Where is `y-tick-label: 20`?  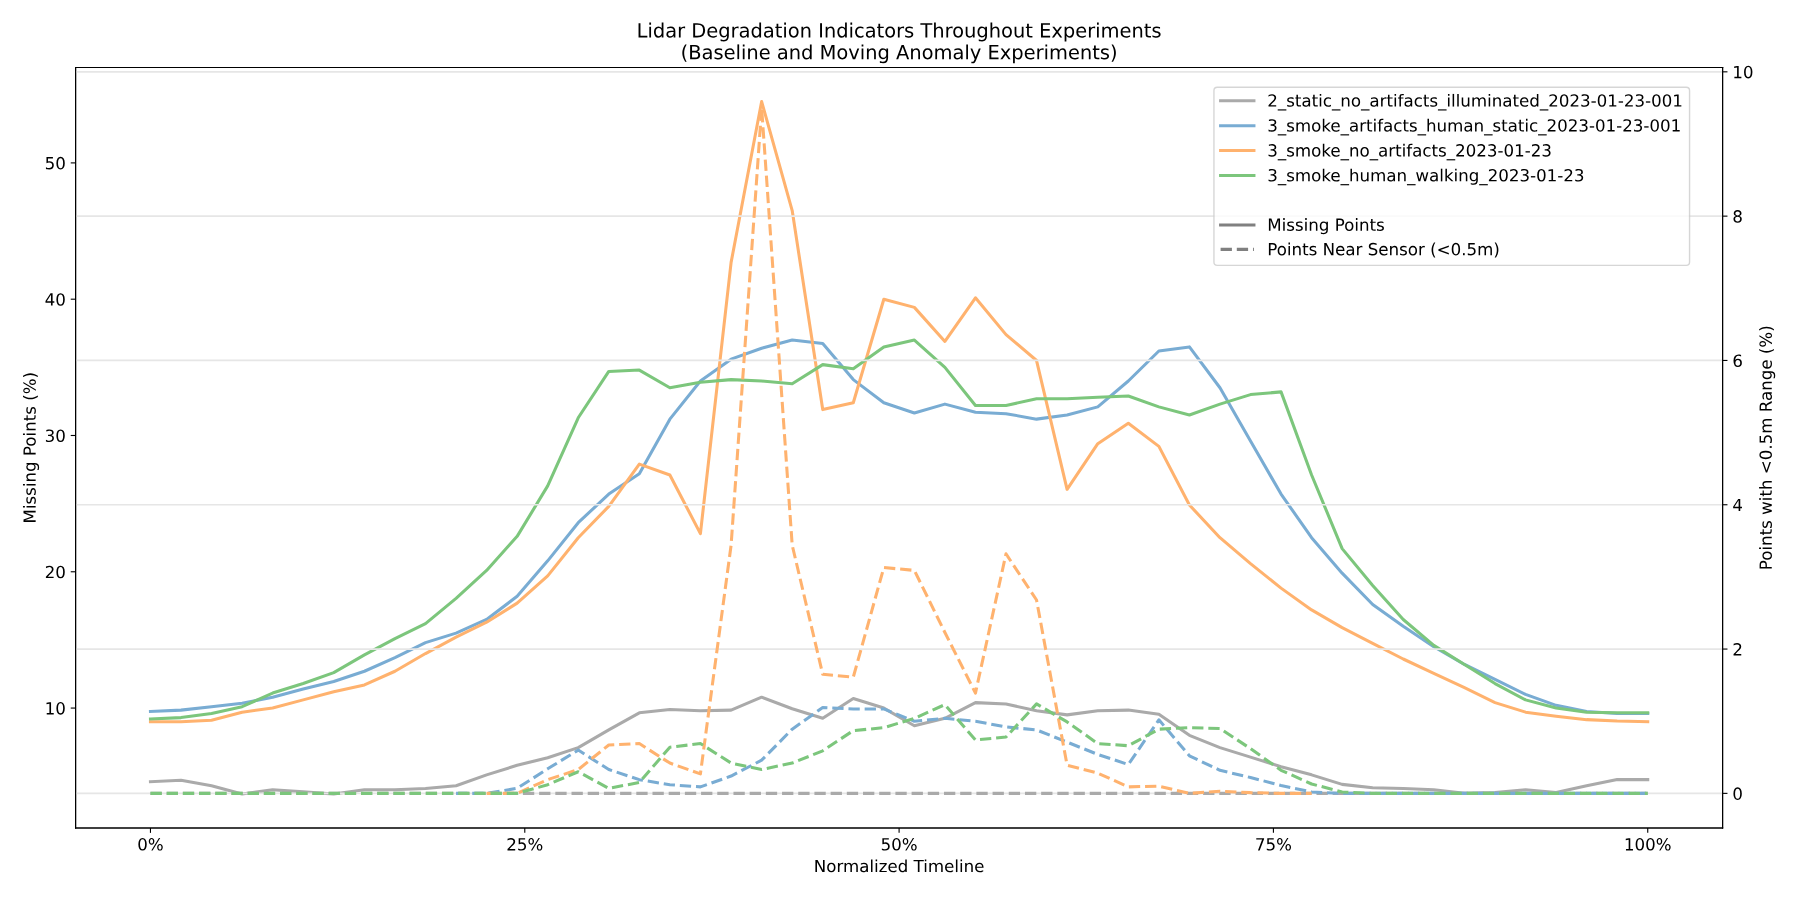 y-tick-label: 20 is located at coordinates (55, 572).